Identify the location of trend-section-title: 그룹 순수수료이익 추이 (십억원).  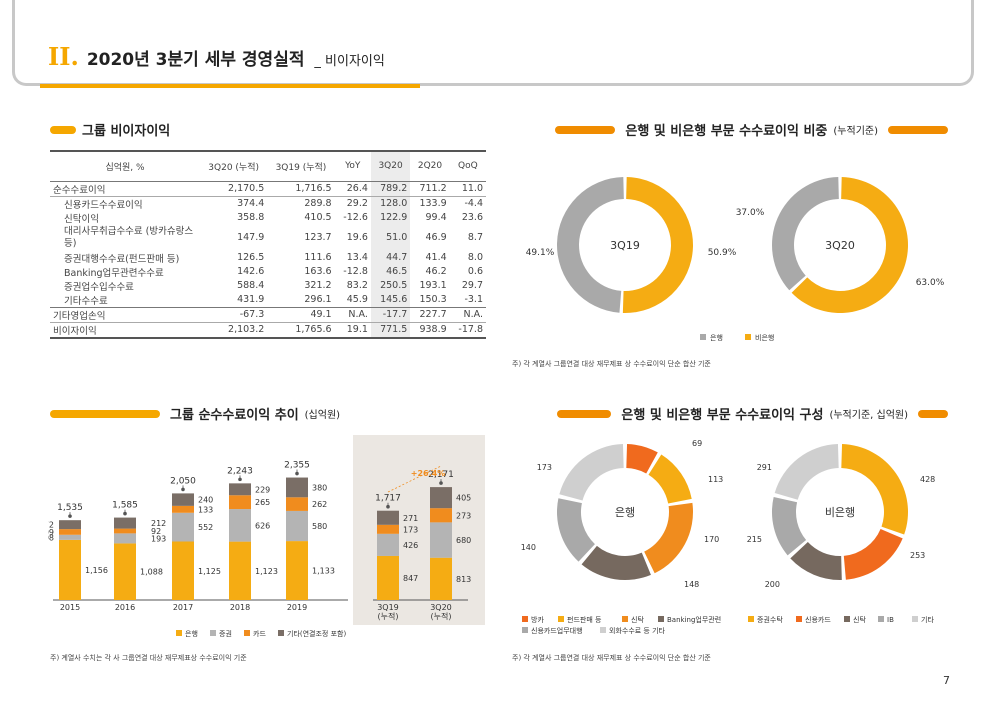
(195, 413).